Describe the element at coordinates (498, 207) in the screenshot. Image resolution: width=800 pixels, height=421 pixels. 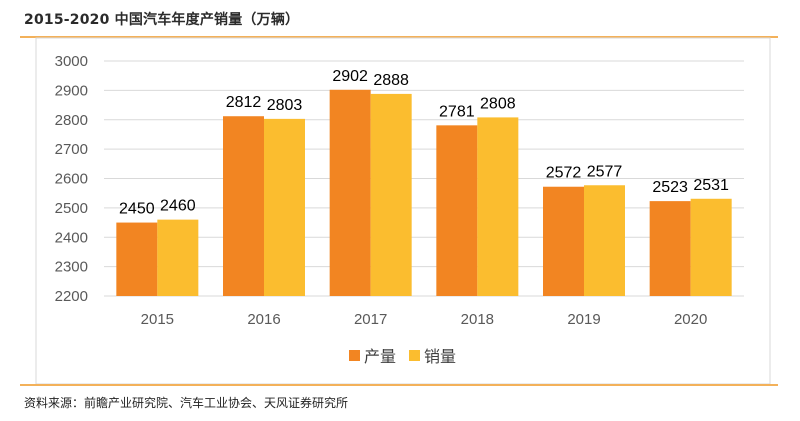
I see `bar-sales-2018` at that location.